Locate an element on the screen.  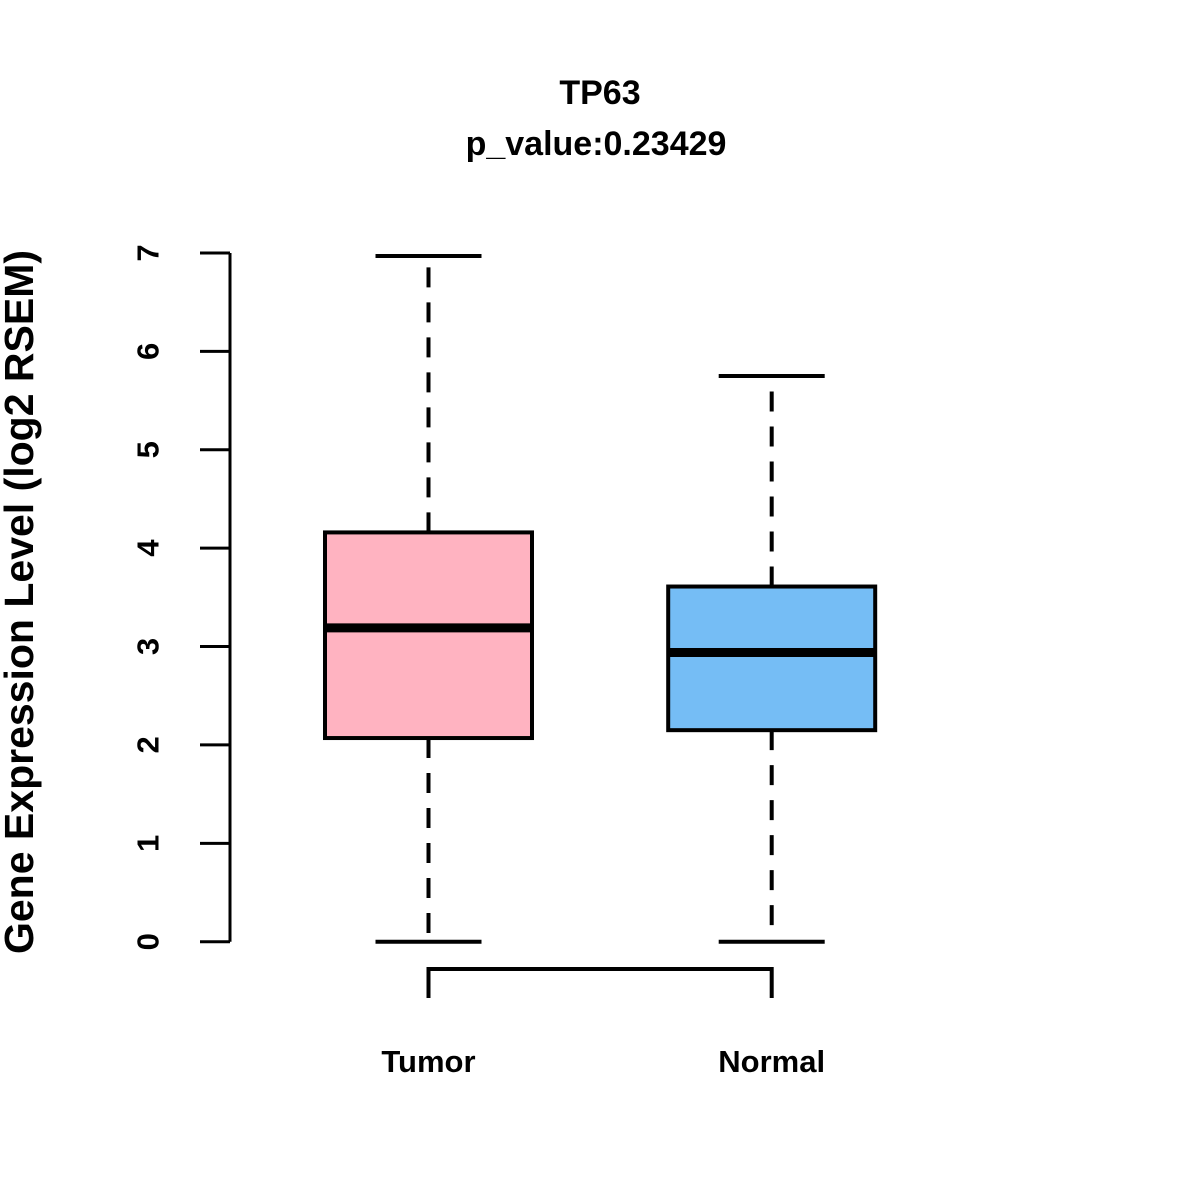
y-axis-tick-label: 1 is located at coordinates (148, 843).